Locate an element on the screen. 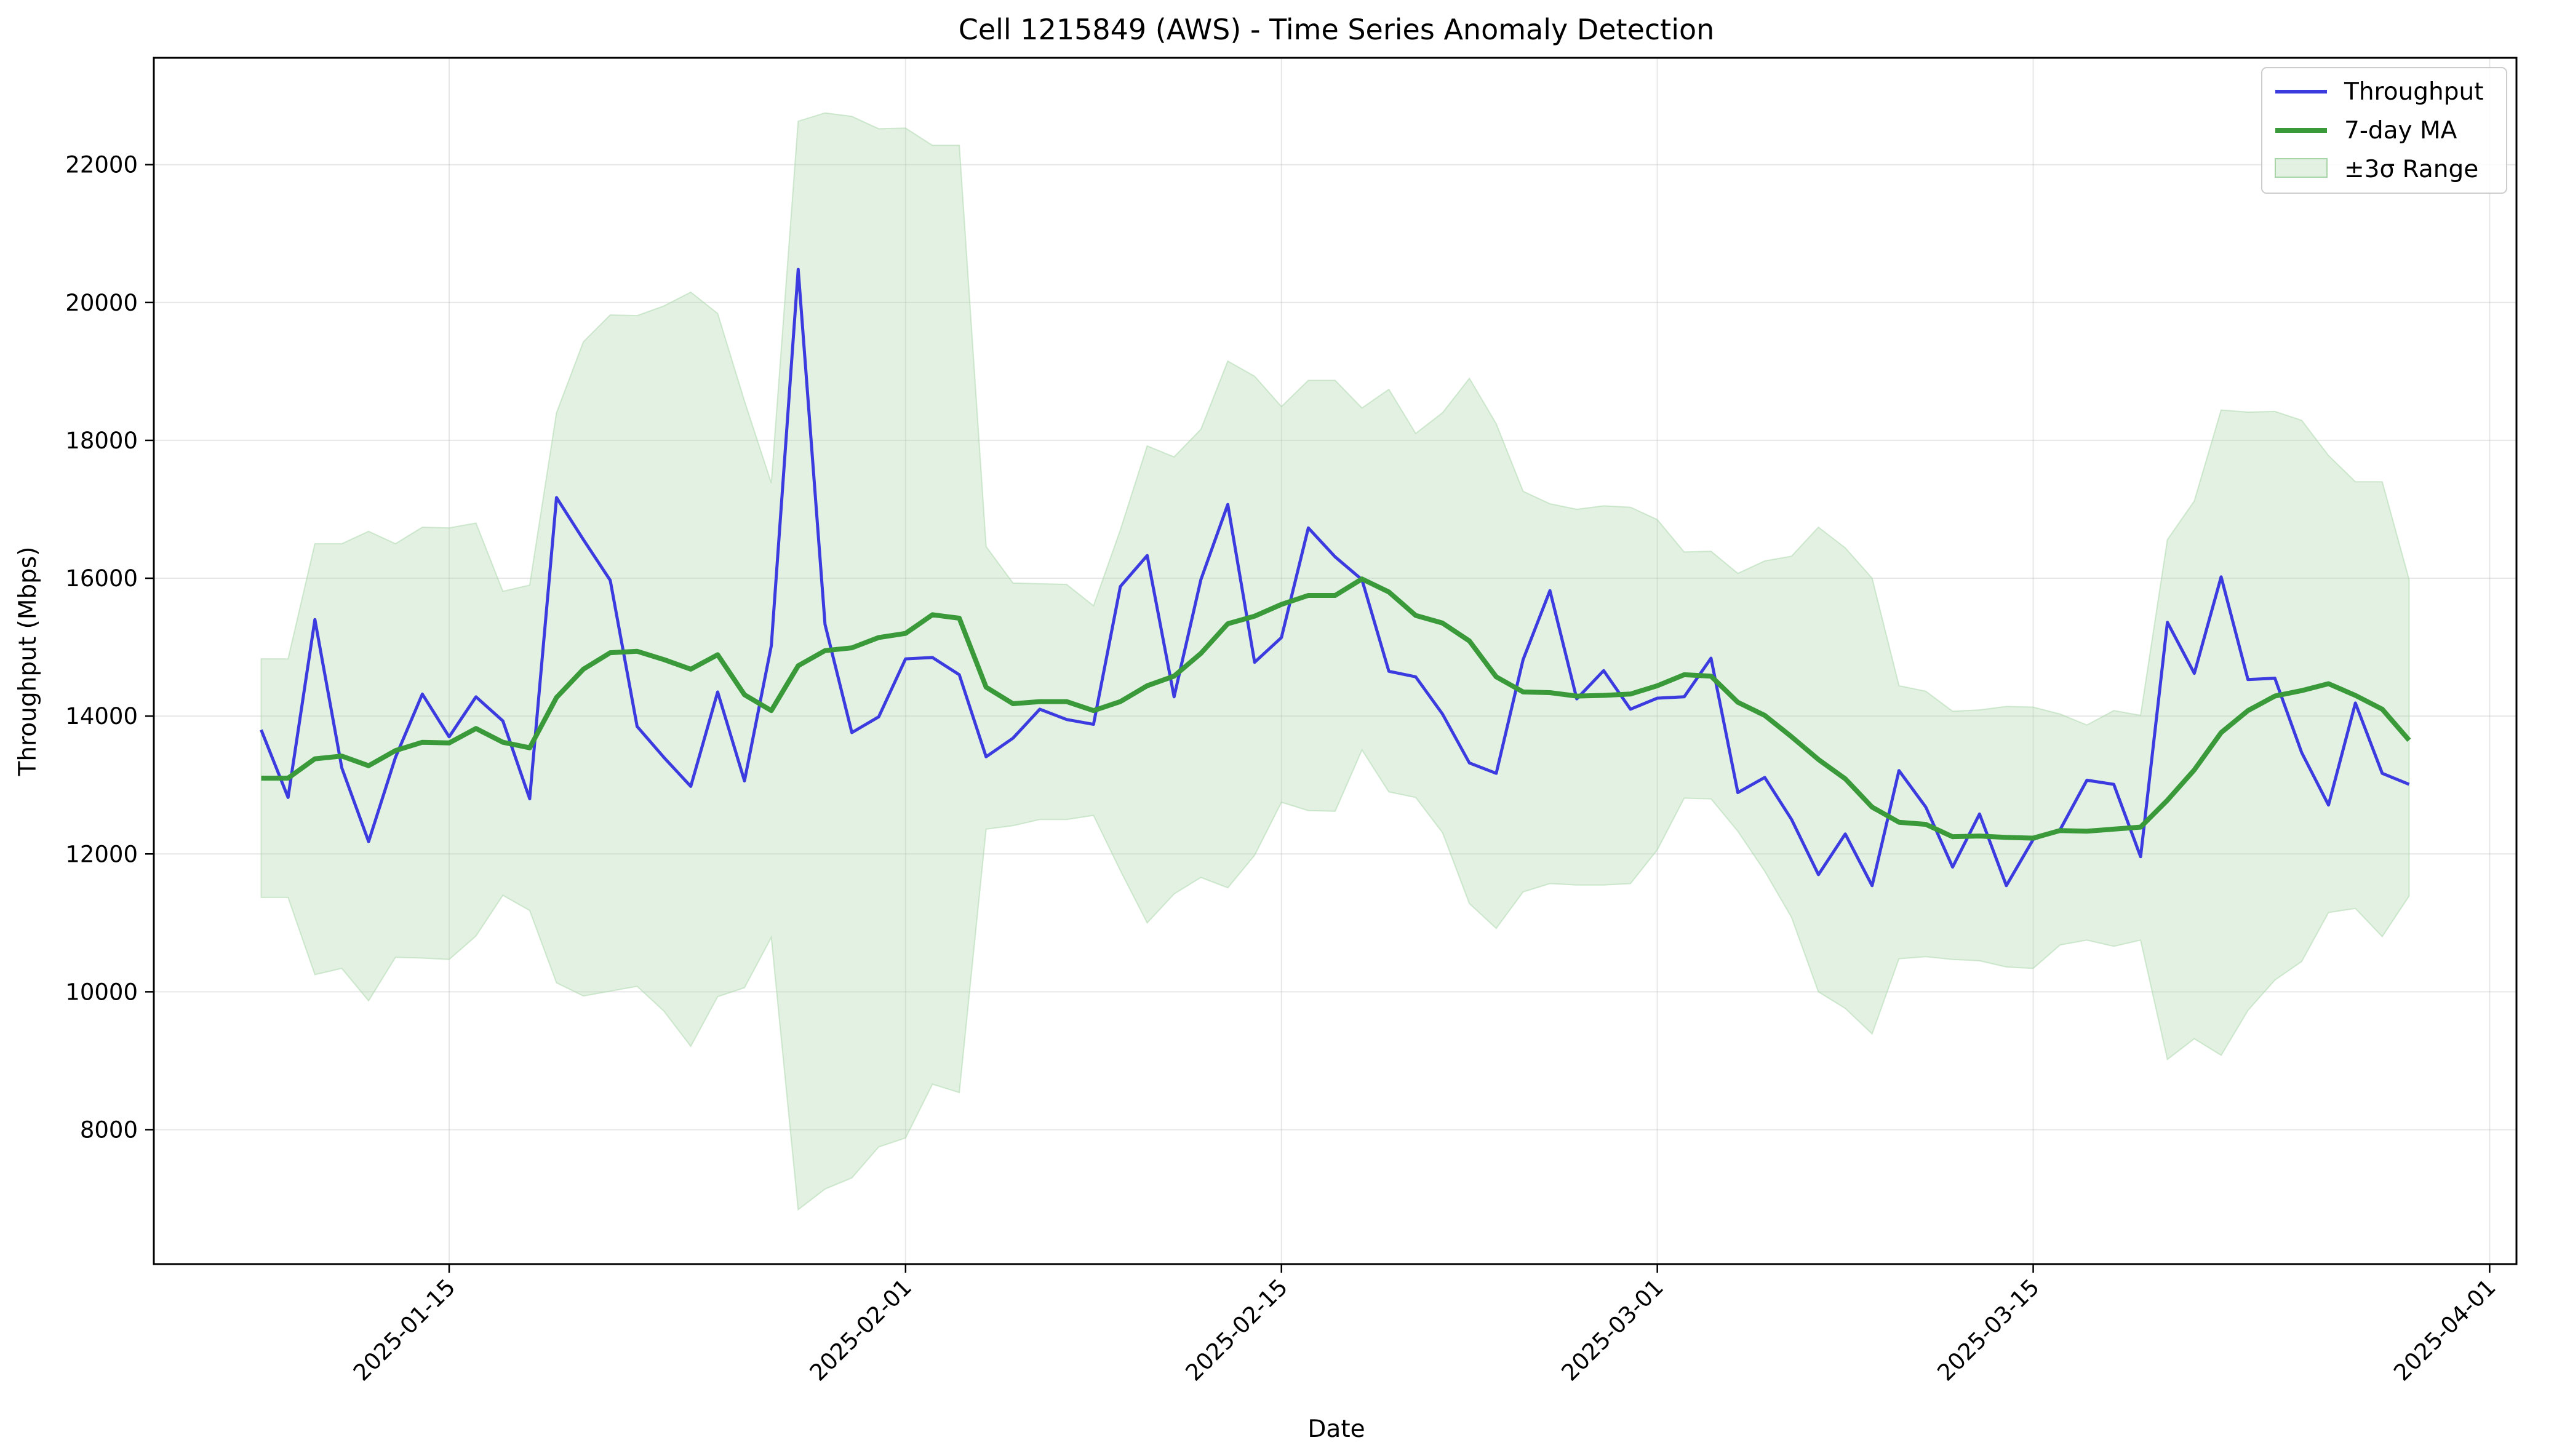 This screenshot has width=2562, height=1456. y-tick-label: 16000 is located at coordinates (101, 579).